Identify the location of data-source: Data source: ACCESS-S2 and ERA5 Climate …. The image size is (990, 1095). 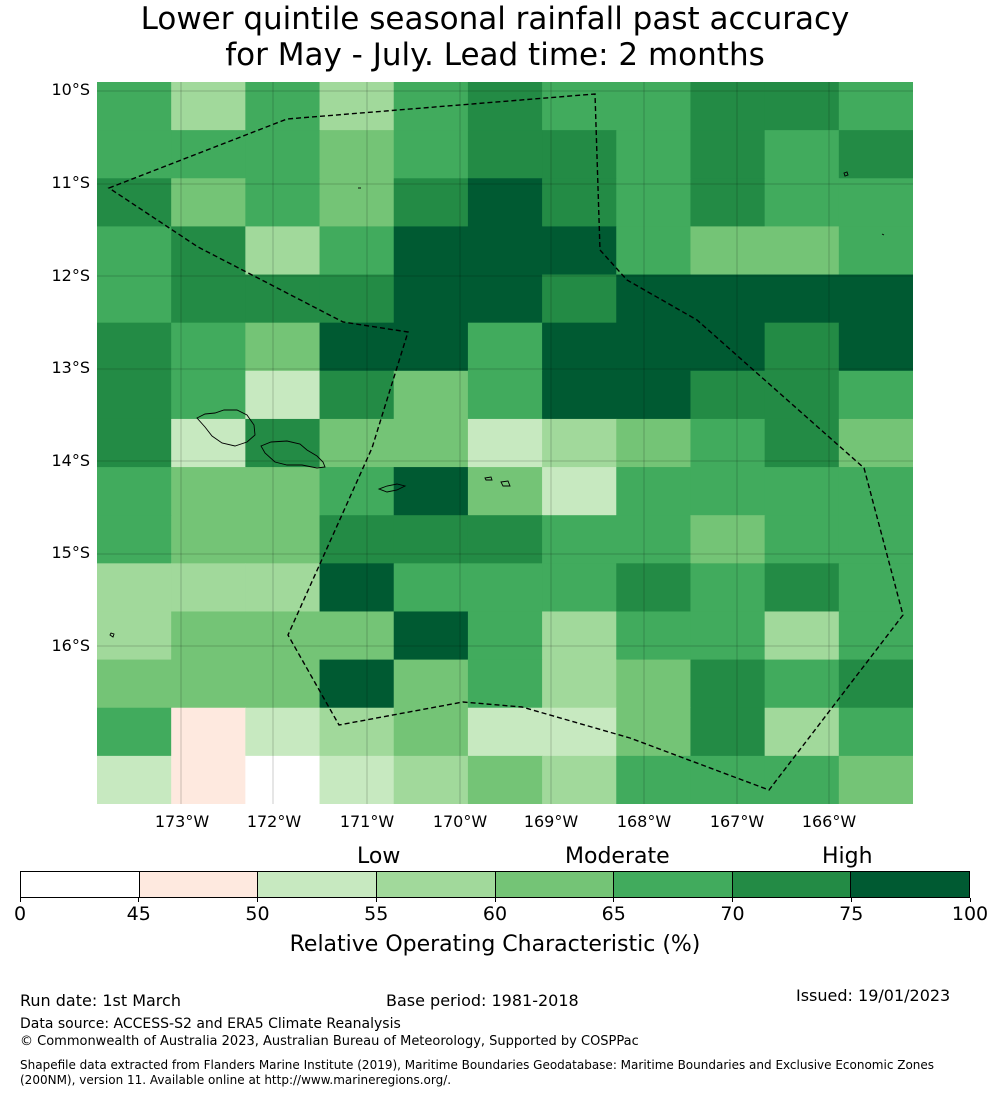
(210, 1024).